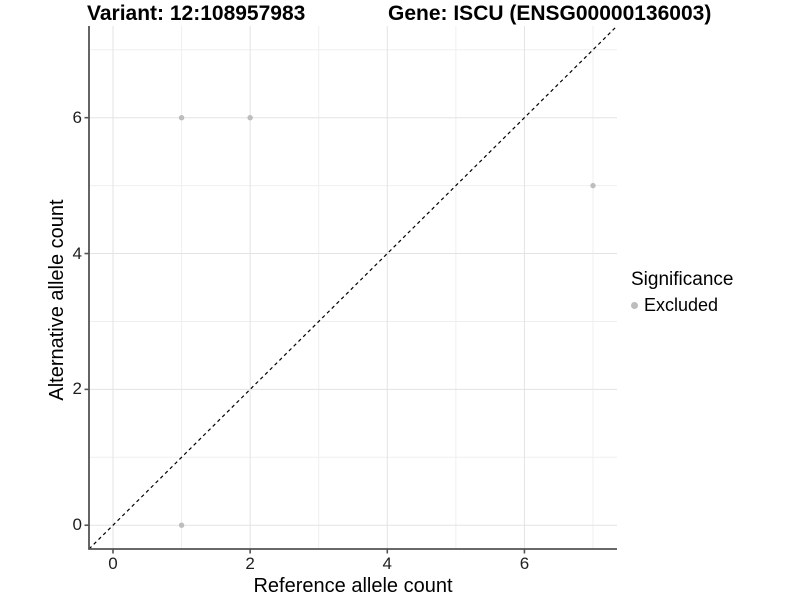 Image resolution: width=800 pixels, height=600 pixels. What do you see at coordinates (113, 563) in the screenshot?
I see `x-tick-label: 0` at bounding box center [113, 563].